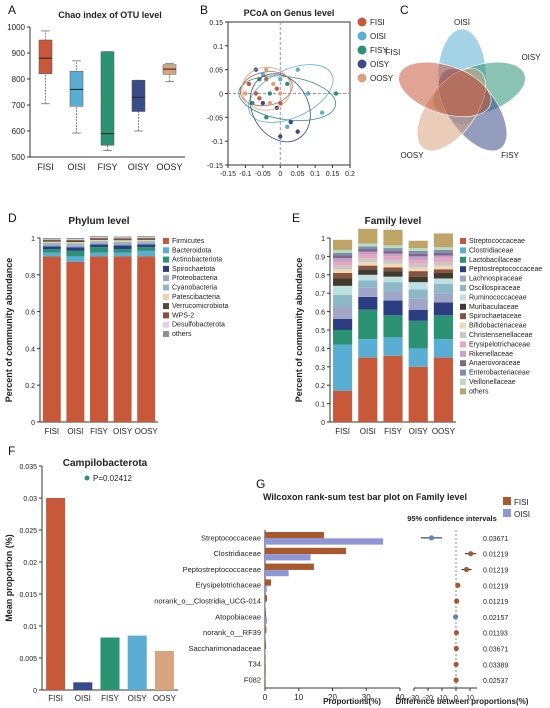  I want to click on b-point-OISY, so click(280, 136).